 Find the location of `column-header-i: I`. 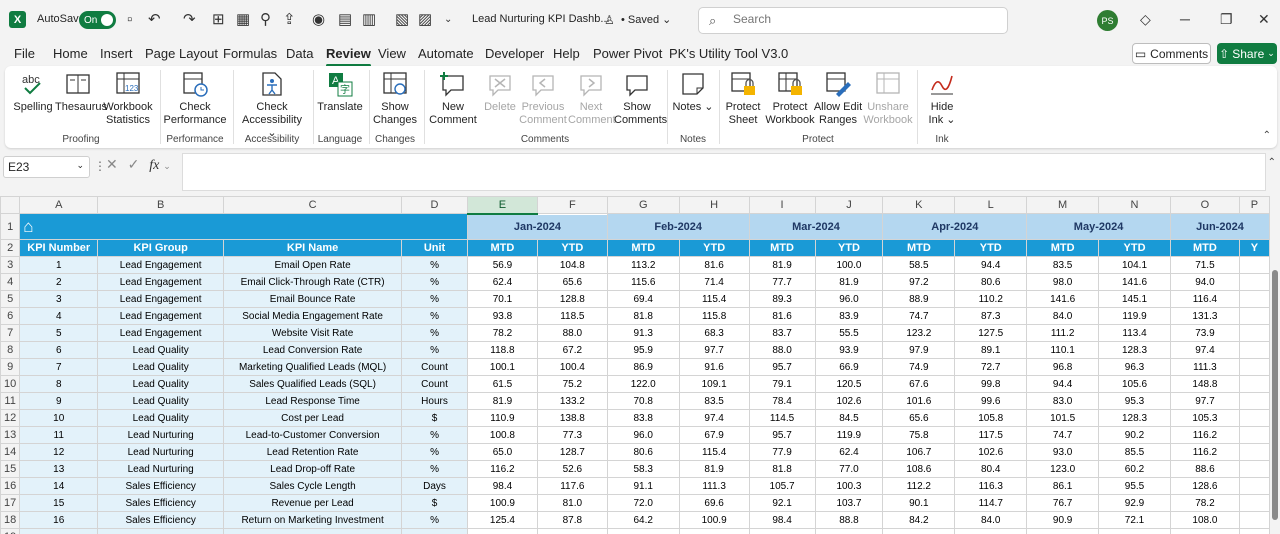

column-header-i: I is located at coordinates (782, 205).